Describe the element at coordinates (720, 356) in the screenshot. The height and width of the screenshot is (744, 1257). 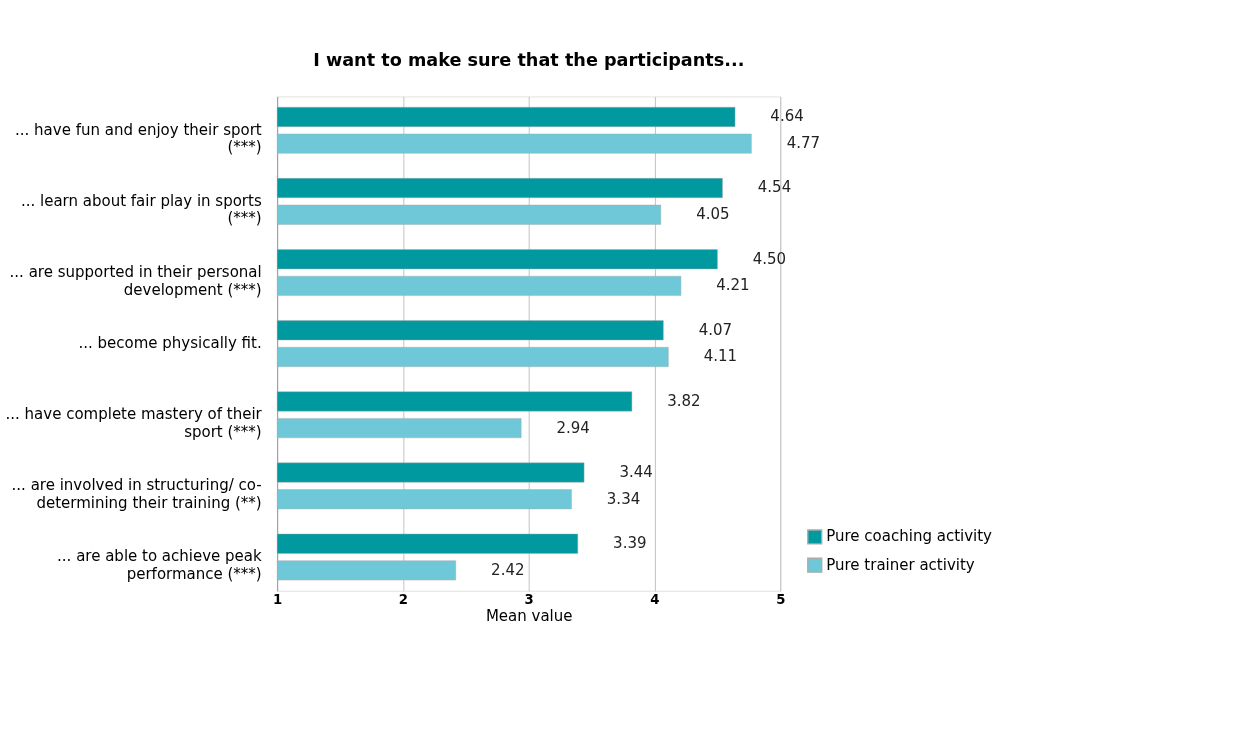
I see `data-label: 4.11` at that location.